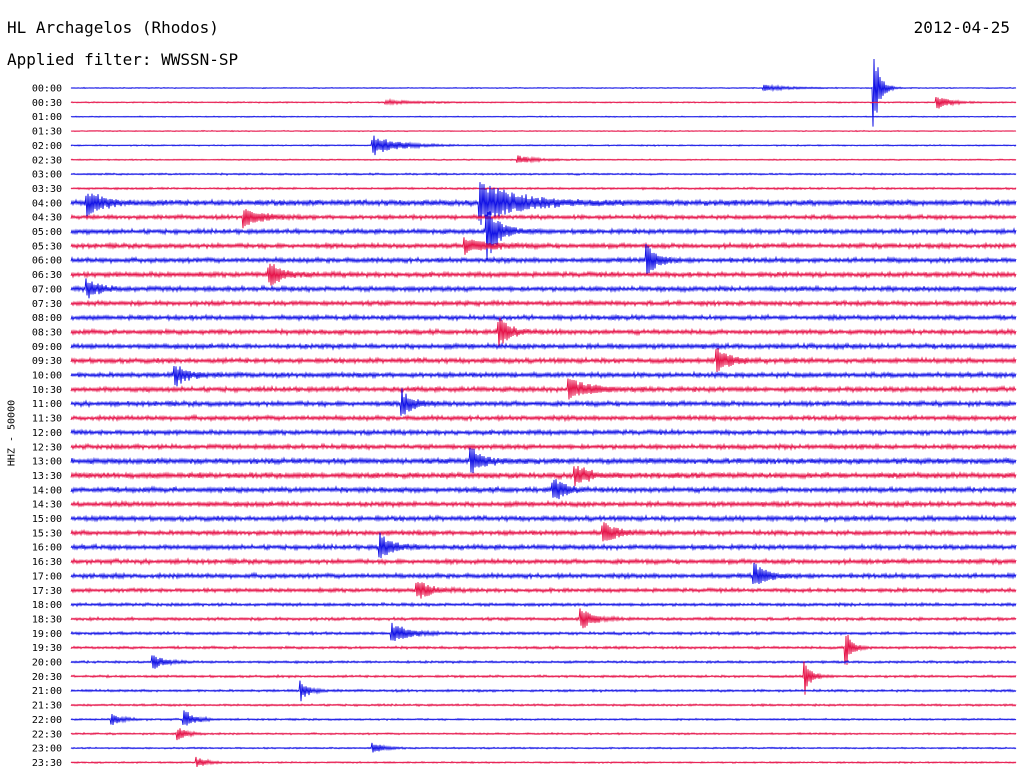 This screenshot has width=1024, height=780. What do you see at coordinates (47, 146) in the screenshot?
I see `time-tick-label: 02:00` at bounding box center [47, 146].